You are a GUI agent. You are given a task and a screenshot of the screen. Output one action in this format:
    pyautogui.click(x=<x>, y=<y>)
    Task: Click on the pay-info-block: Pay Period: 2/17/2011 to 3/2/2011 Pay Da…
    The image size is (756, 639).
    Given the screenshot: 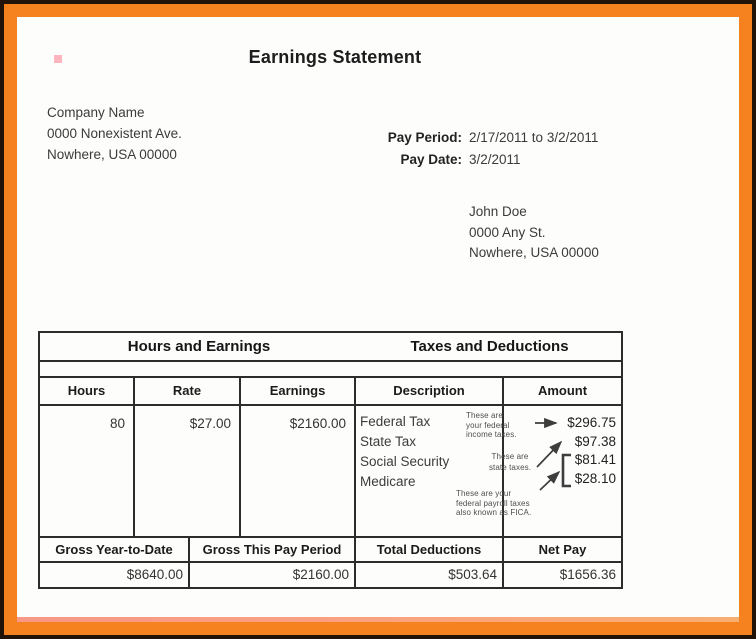 What is the action you would take?
    pyautogui.click(x=485, y=149)
    